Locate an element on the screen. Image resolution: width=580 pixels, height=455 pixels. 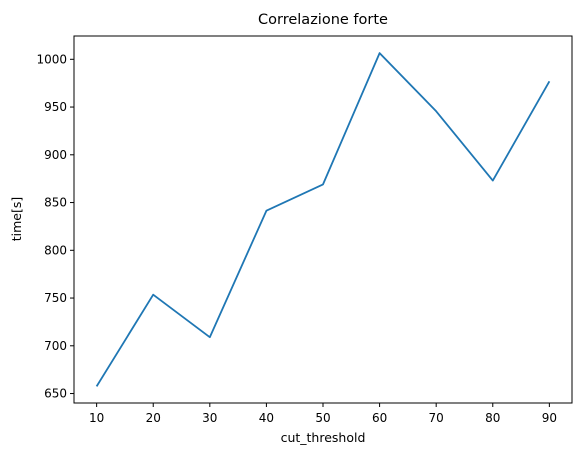
x-axis-label: cut_threshold is located at coordinates (323, 437).